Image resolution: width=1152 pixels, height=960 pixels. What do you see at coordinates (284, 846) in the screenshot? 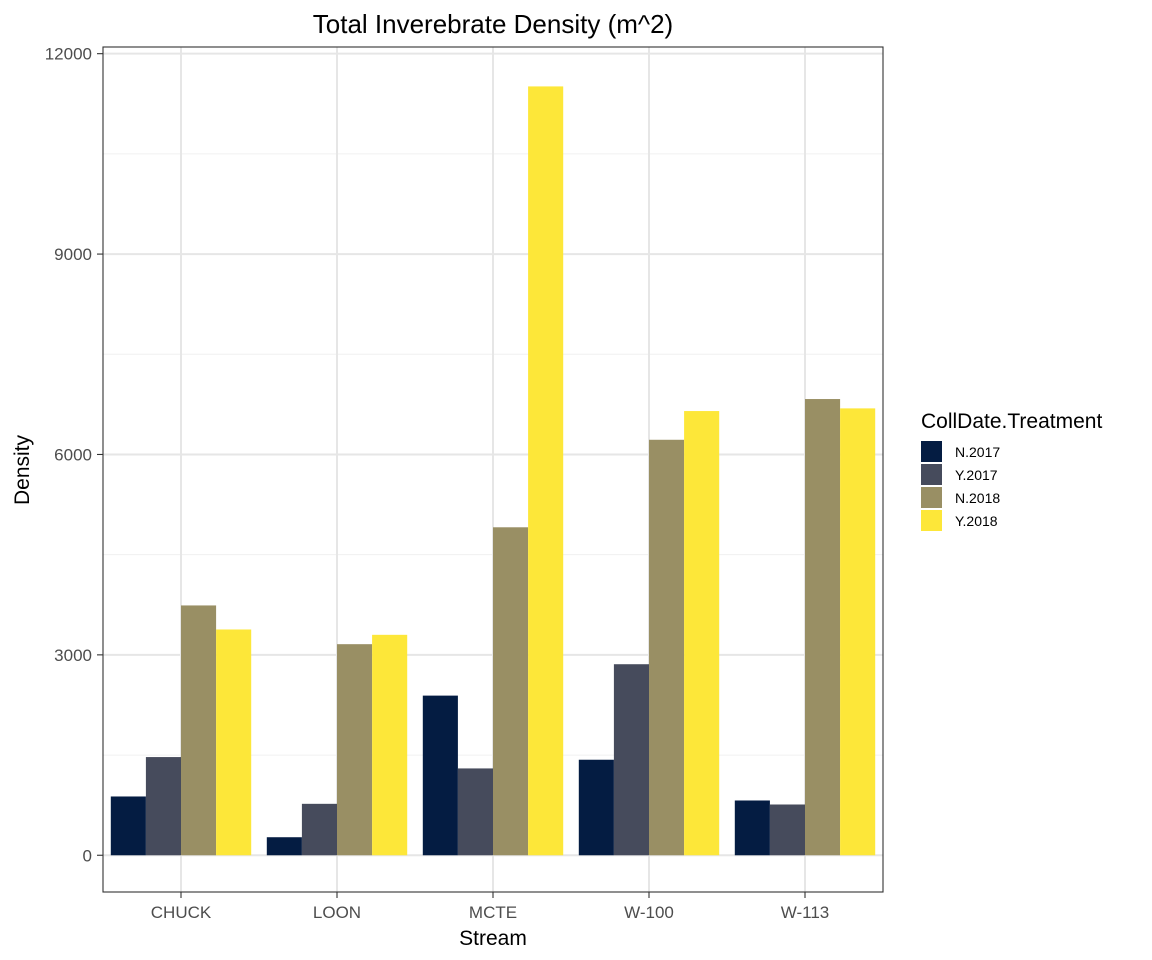
I see `bar-loon-n-2017` at bounding box center [284, 846].